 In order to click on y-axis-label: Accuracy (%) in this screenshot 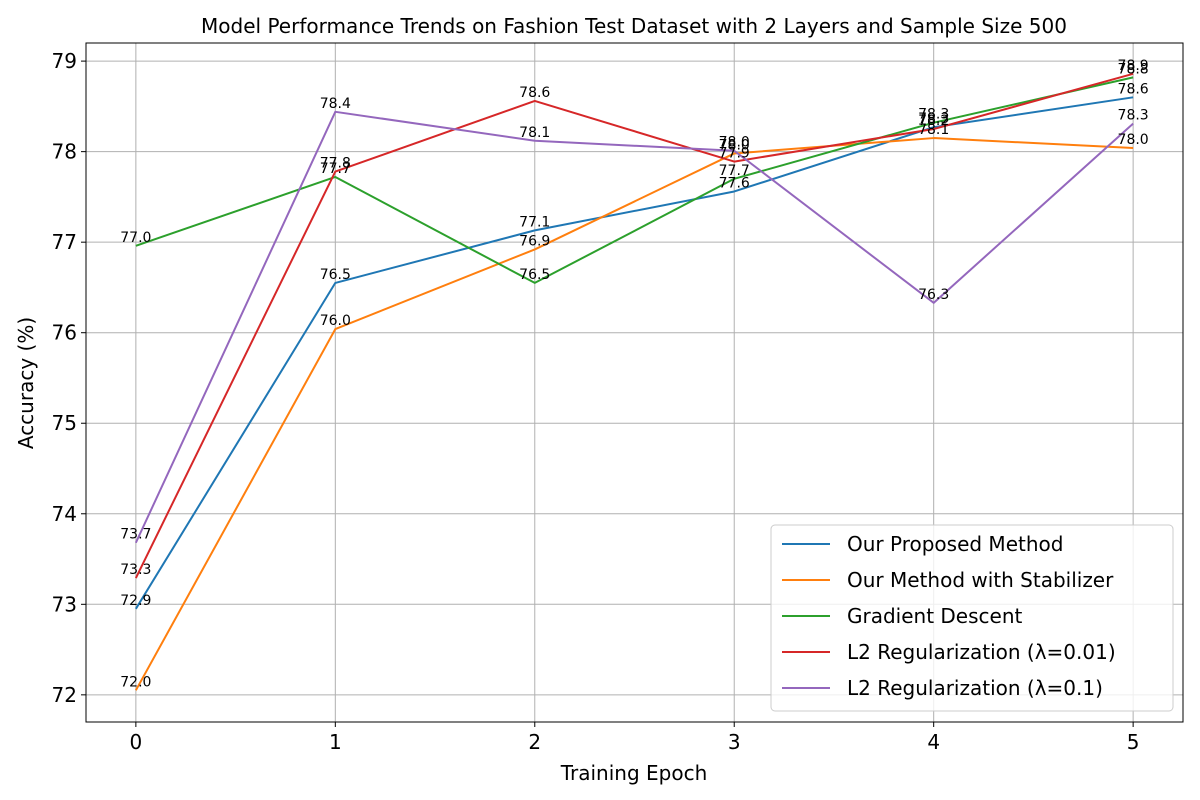, I will do `click(26, 383)`.